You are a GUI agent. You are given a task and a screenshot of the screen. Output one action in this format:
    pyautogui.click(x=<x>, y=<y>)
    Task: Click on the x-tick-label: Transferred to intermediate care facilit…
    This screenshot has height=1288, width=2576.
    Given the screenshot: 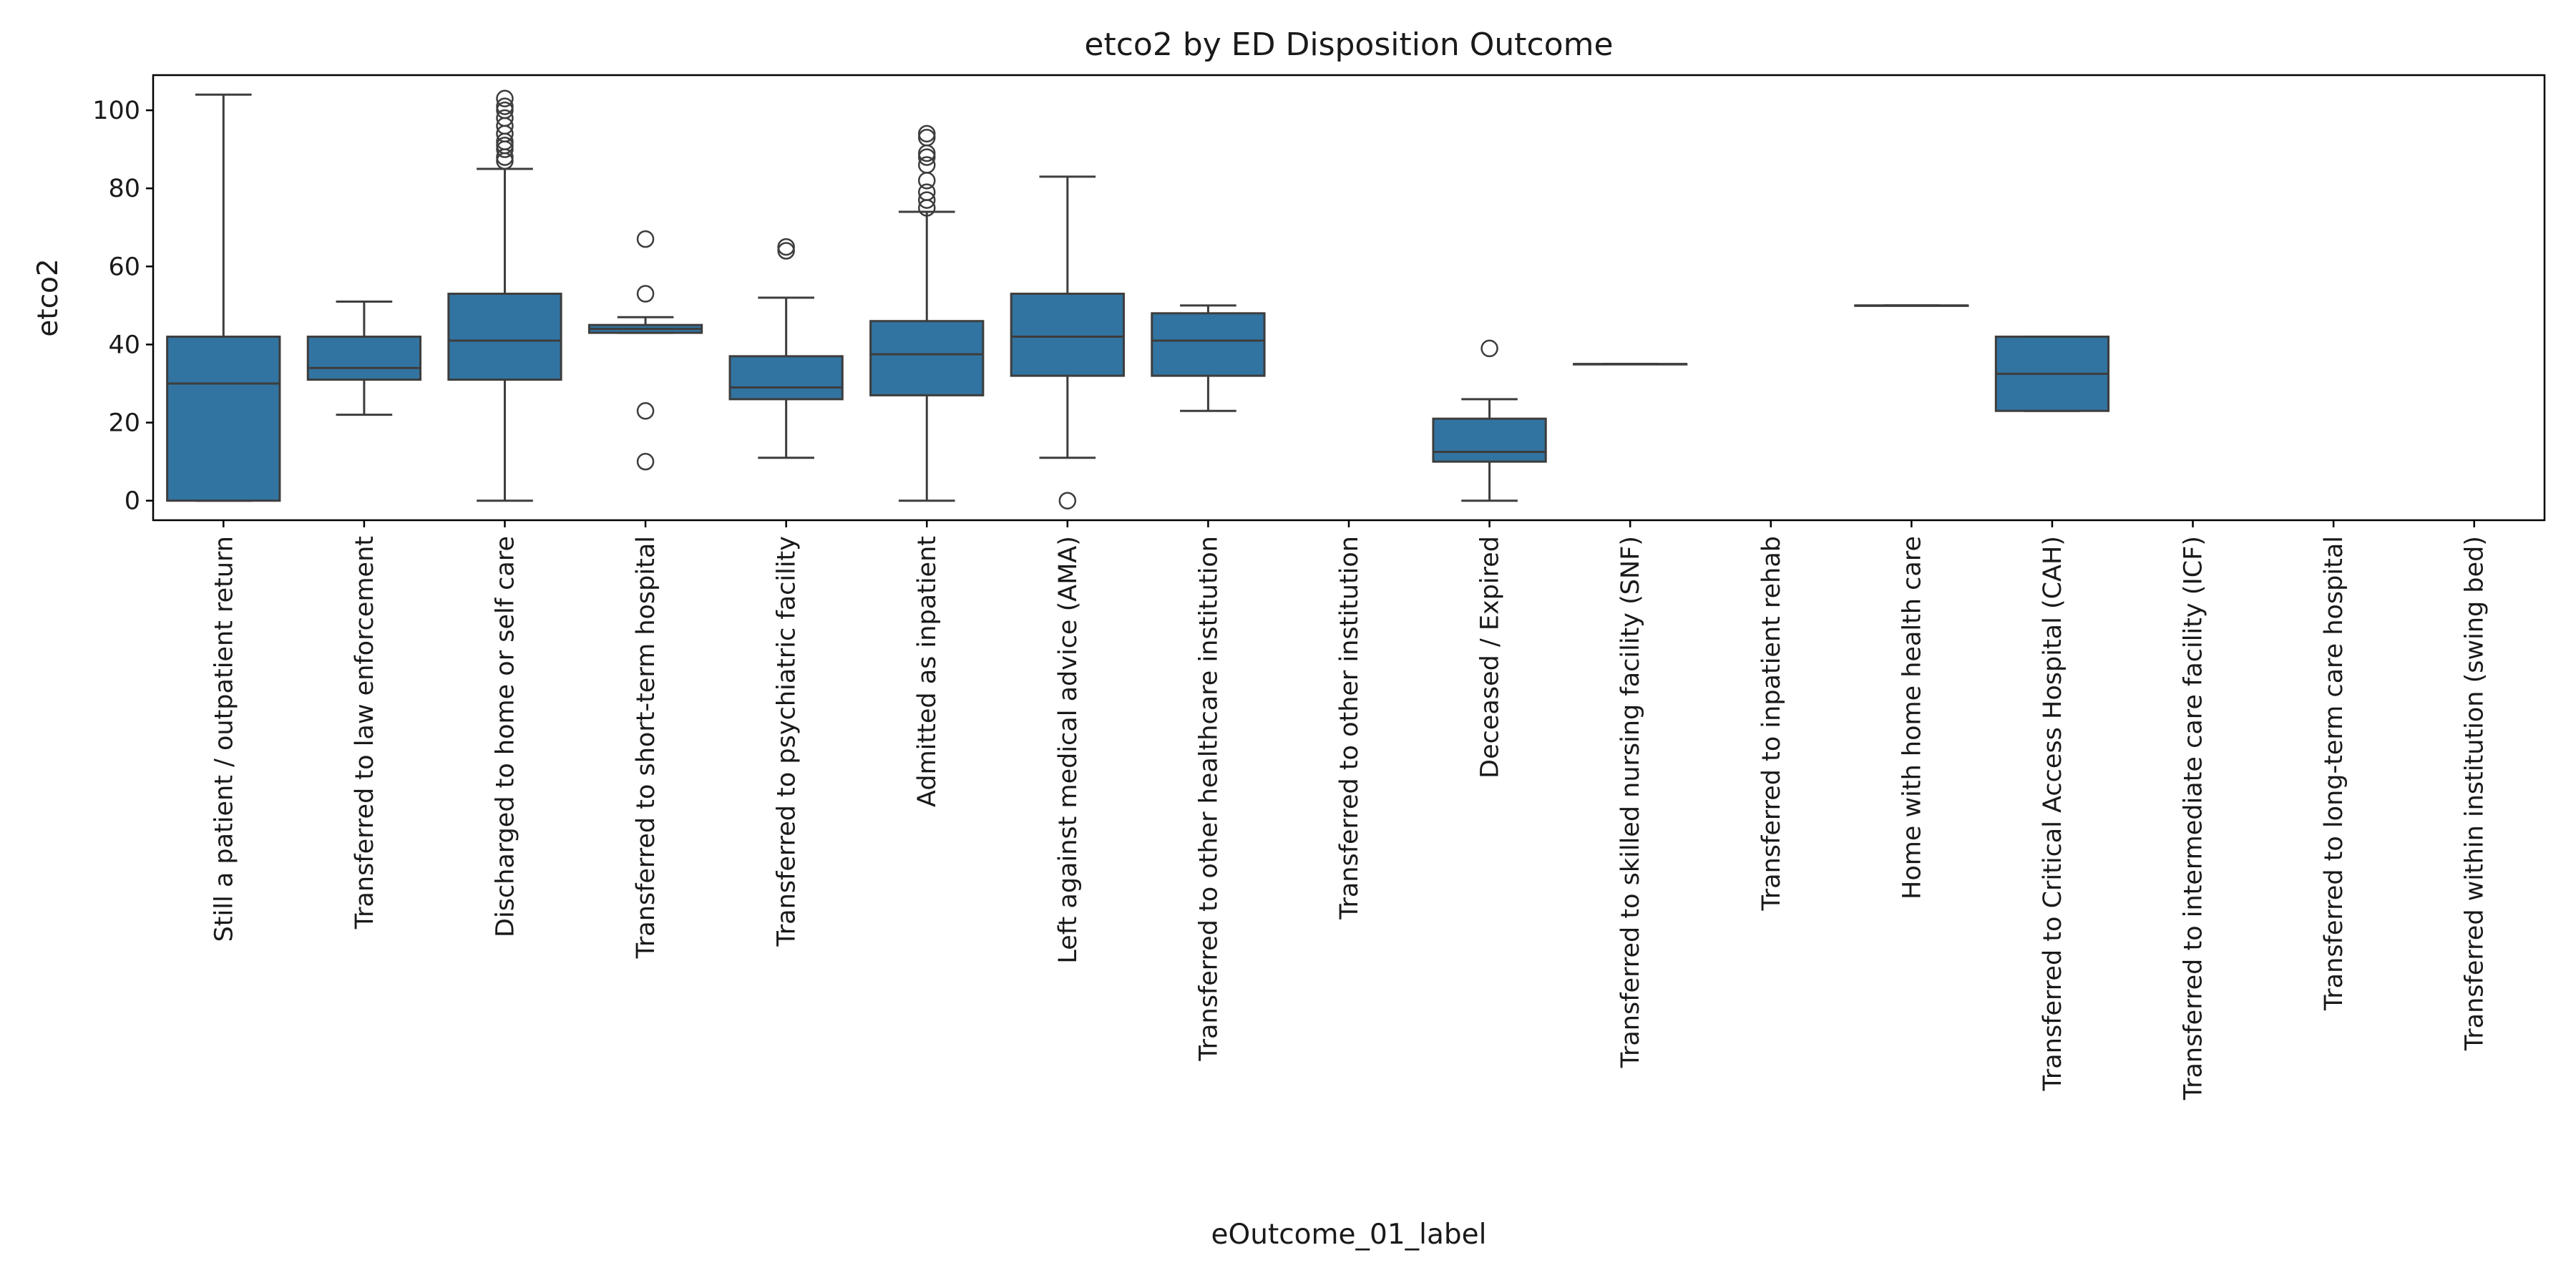 What is the action you would take?
    pyautogui.click(x=2194, y=818)
    